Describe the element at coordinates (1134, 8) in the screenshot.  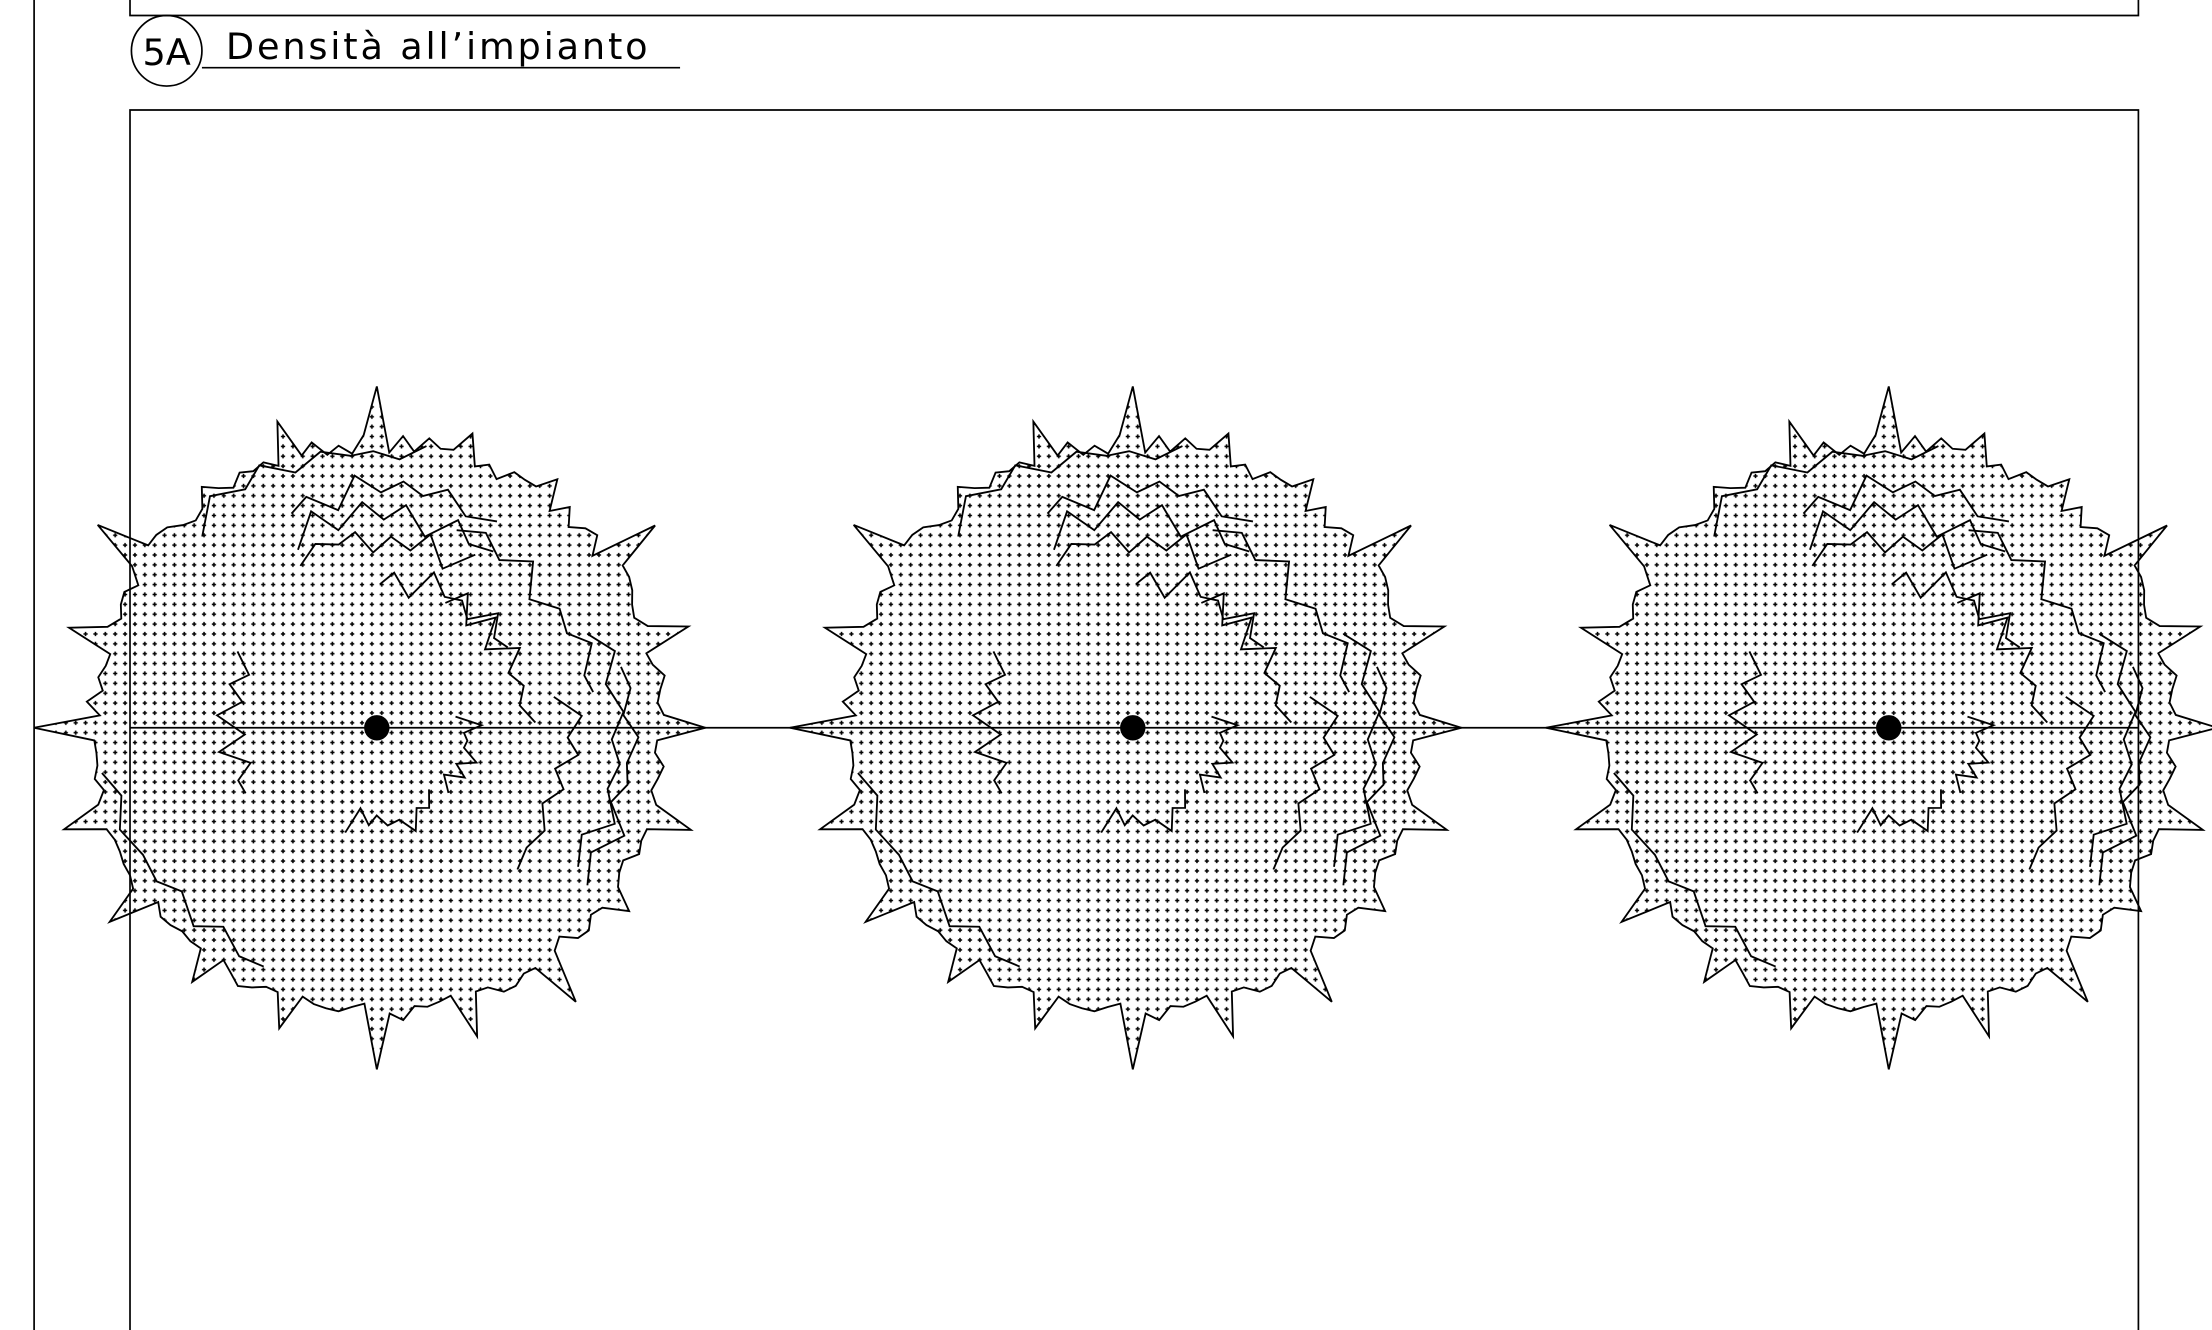
I see `upper-frame` at that location.